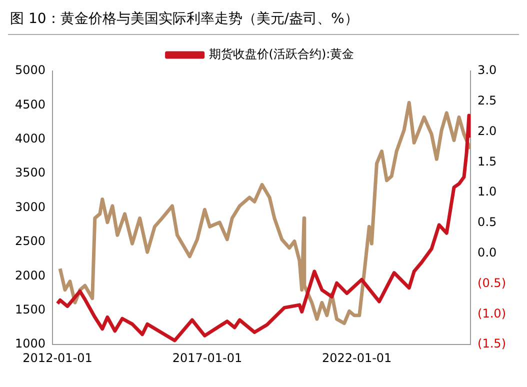 The height and width of the screenshot is (387, 527). I want to click on y2-tick-label: 2.5, so click(487, 101).